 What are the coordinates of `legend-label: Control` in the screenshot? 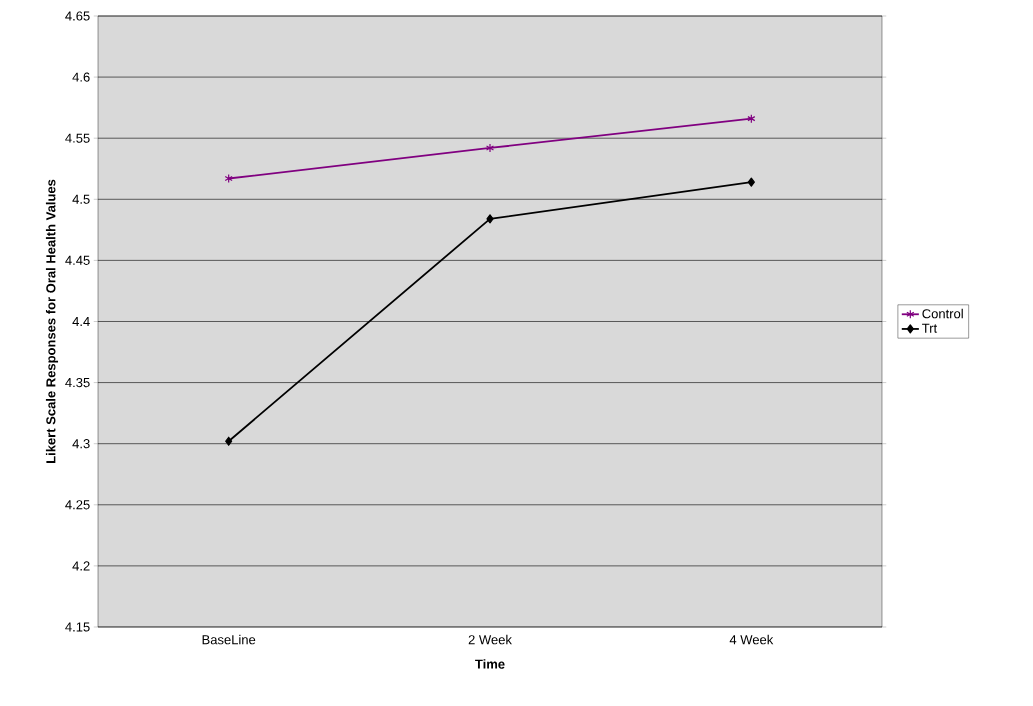 It's located at (942, 313).